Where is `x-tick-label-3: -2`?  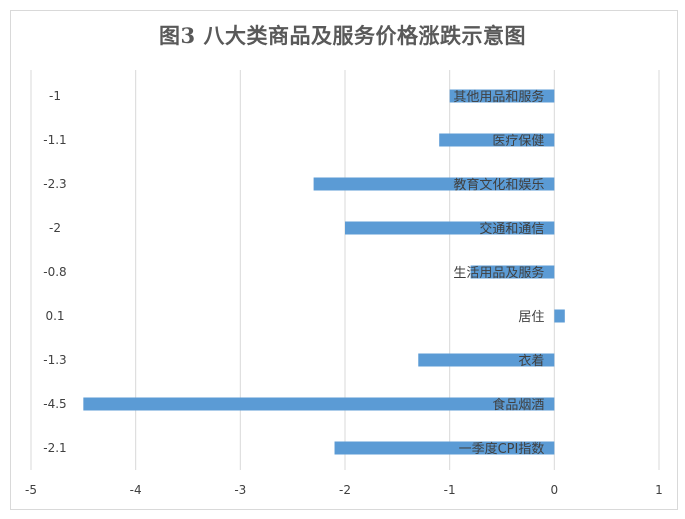
x-tick-label-3: -2 is located at coordinates (345, 490).